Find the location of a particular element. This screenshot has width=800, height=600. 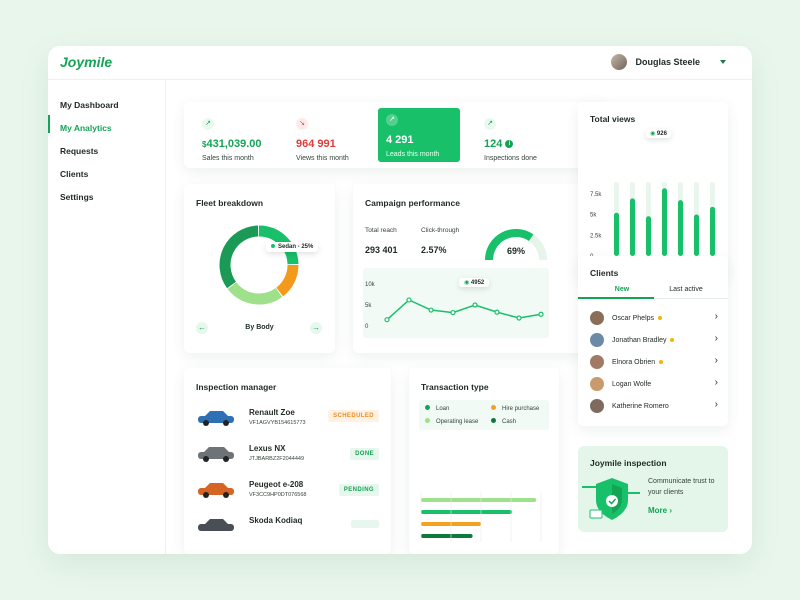

stat-inspections: ↗ 124 i Inspections done is located at coordinates (517, 139).